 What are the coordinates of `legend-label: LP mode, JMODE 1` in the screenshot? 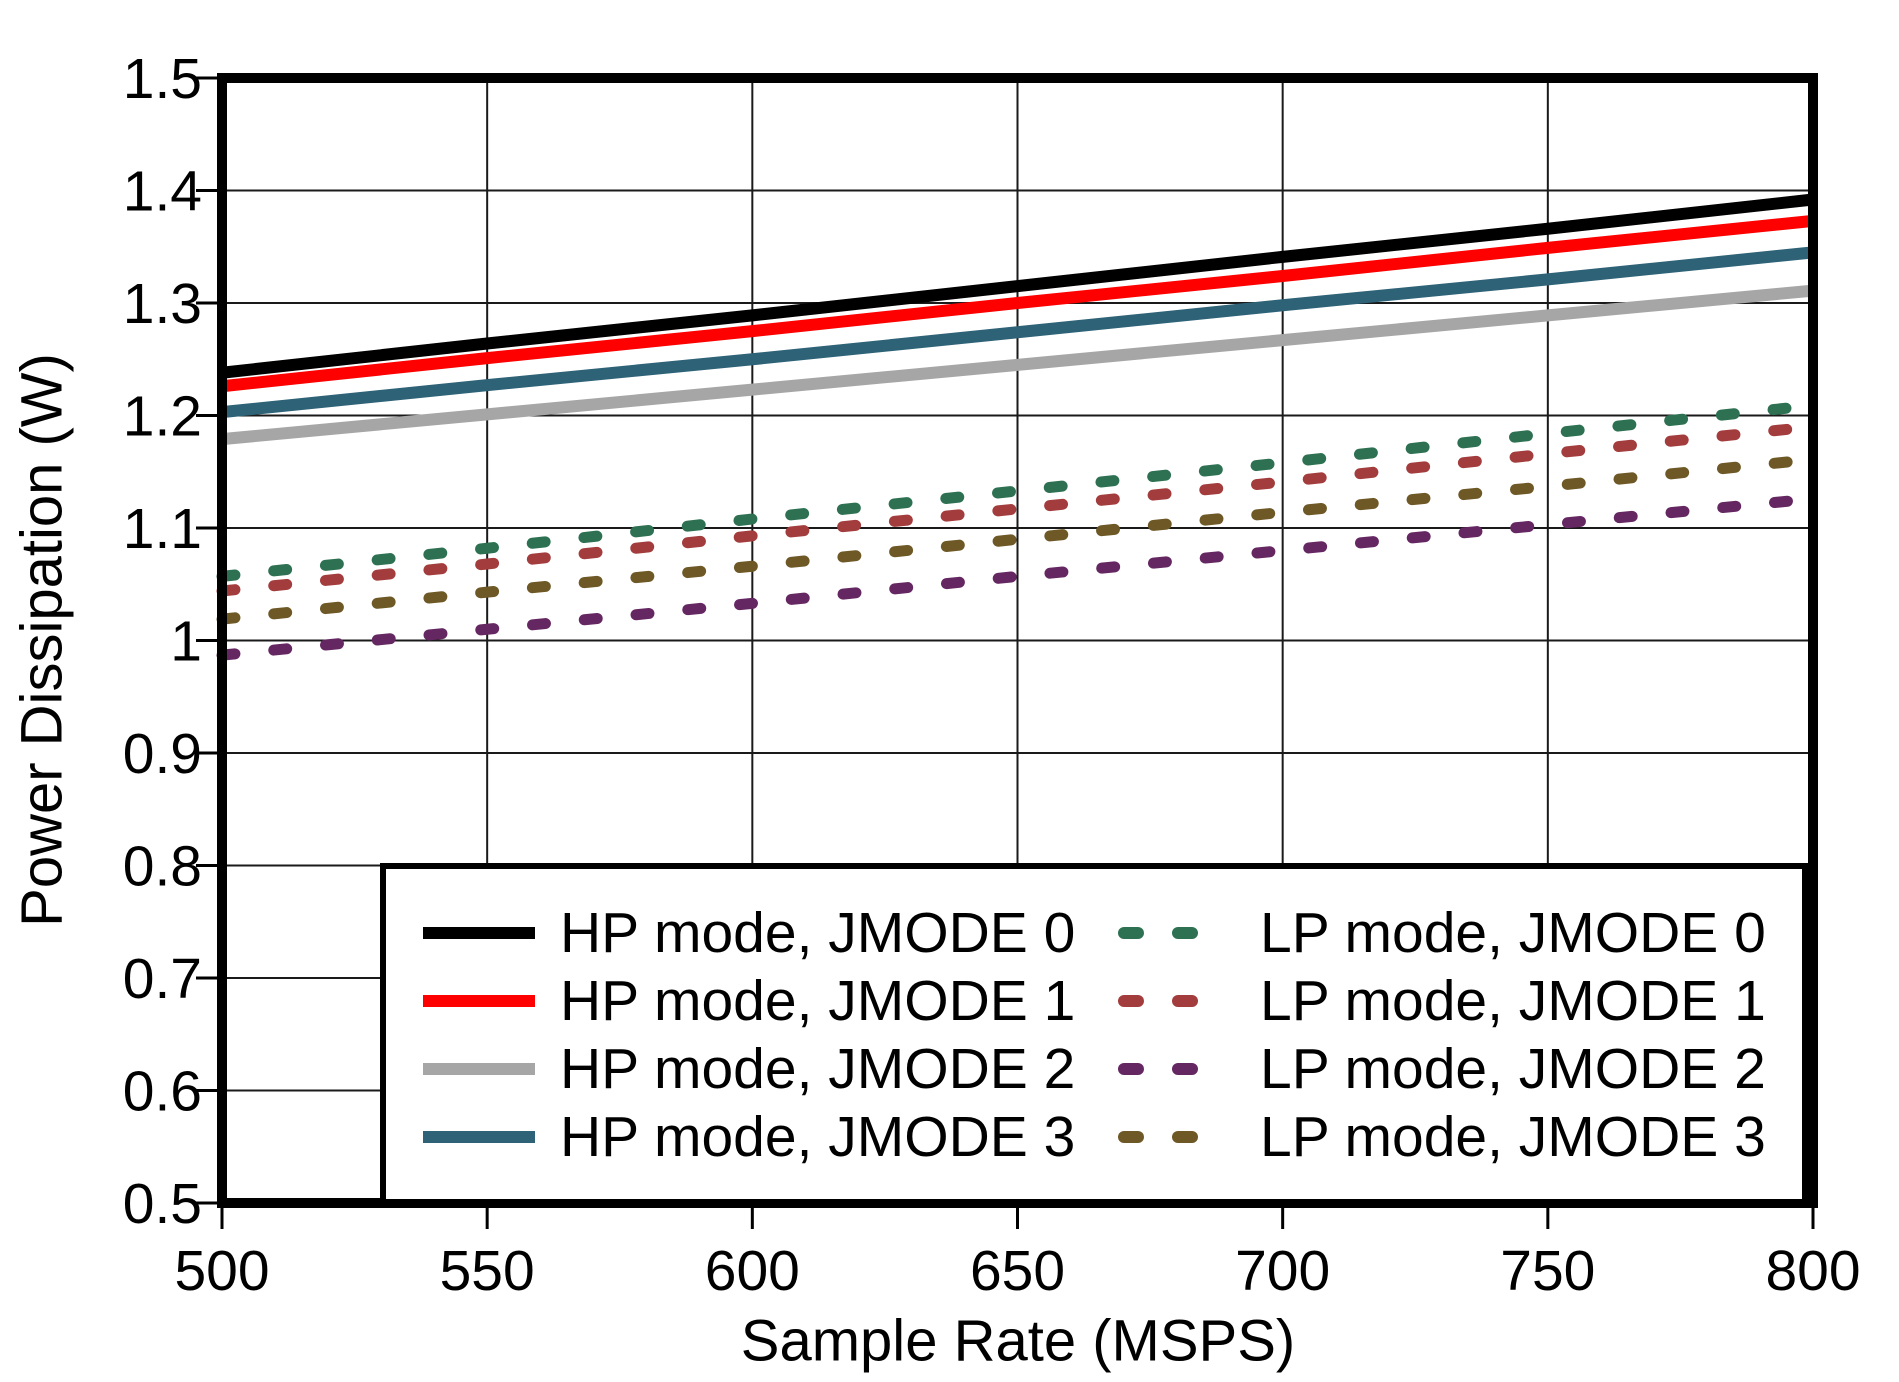 It's located at (1513, 1001).